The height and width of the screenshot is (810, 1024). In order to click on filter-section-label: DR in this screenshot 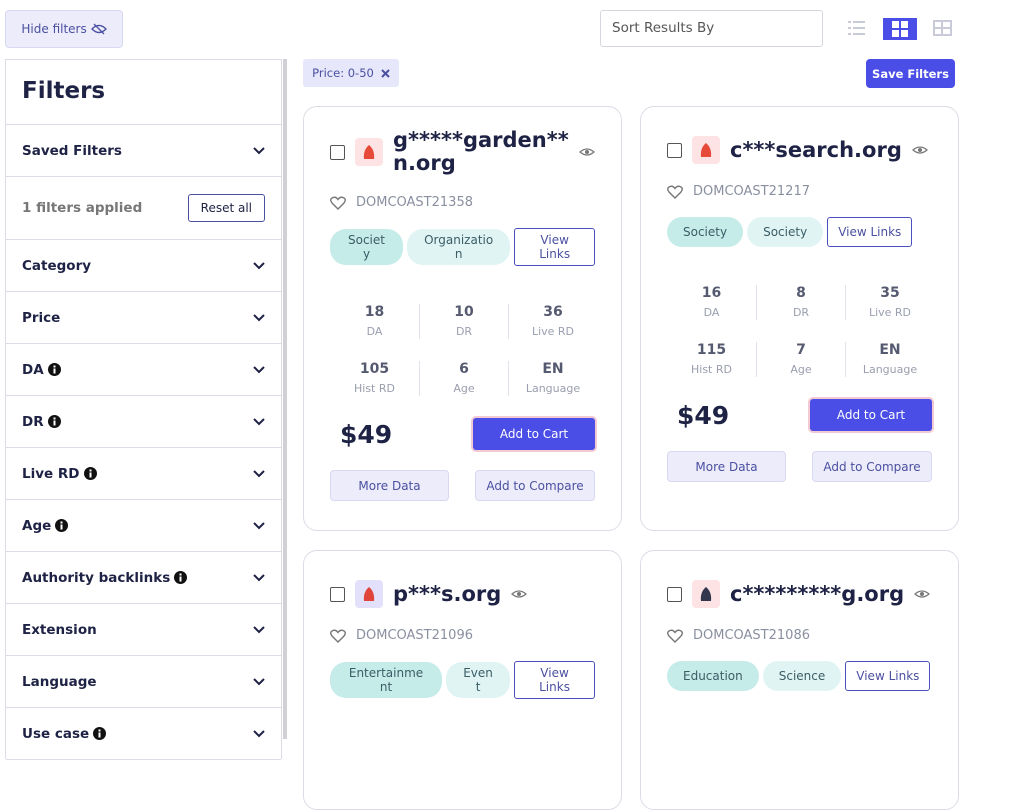, I will do `click(41, 422)`.